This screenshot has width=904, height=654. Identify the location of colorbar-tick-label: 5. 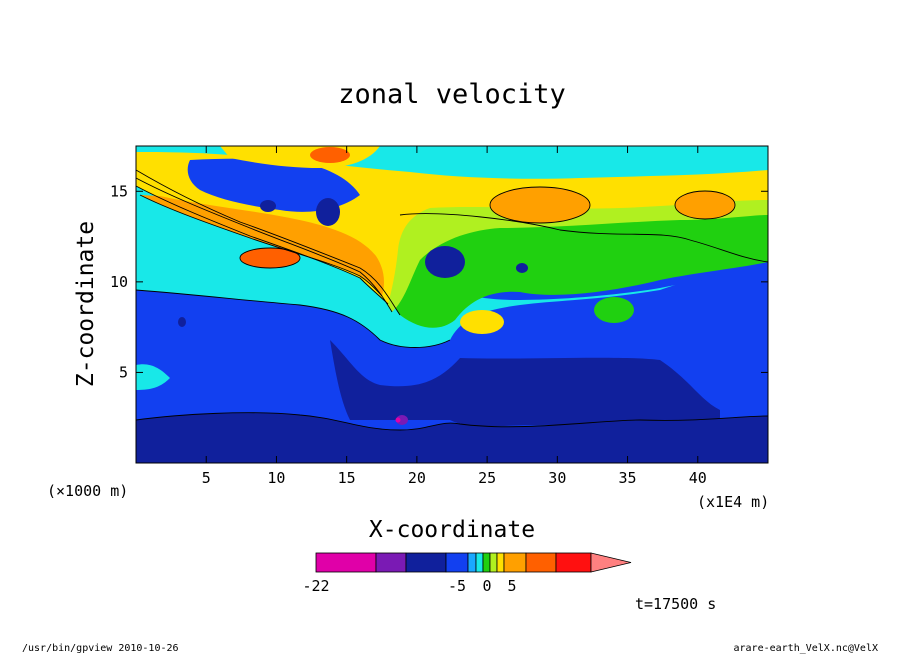
(511, 586).